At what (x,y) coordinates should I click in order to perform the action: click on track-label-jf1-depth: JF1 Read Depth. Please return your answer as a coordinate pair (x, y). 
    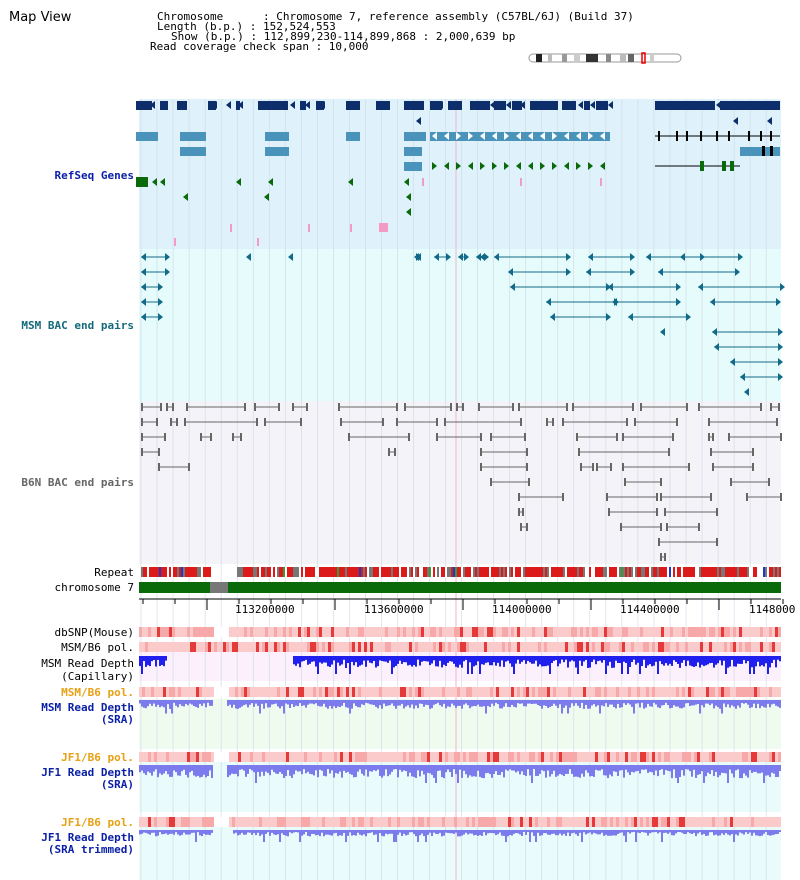
    Looking at the image, I should click on (87, 772).